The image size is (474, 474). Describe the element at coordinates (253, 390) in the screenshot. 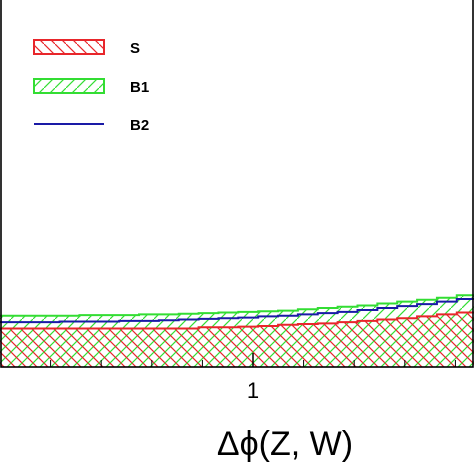

I see `x-tick-label: 1` at that location.